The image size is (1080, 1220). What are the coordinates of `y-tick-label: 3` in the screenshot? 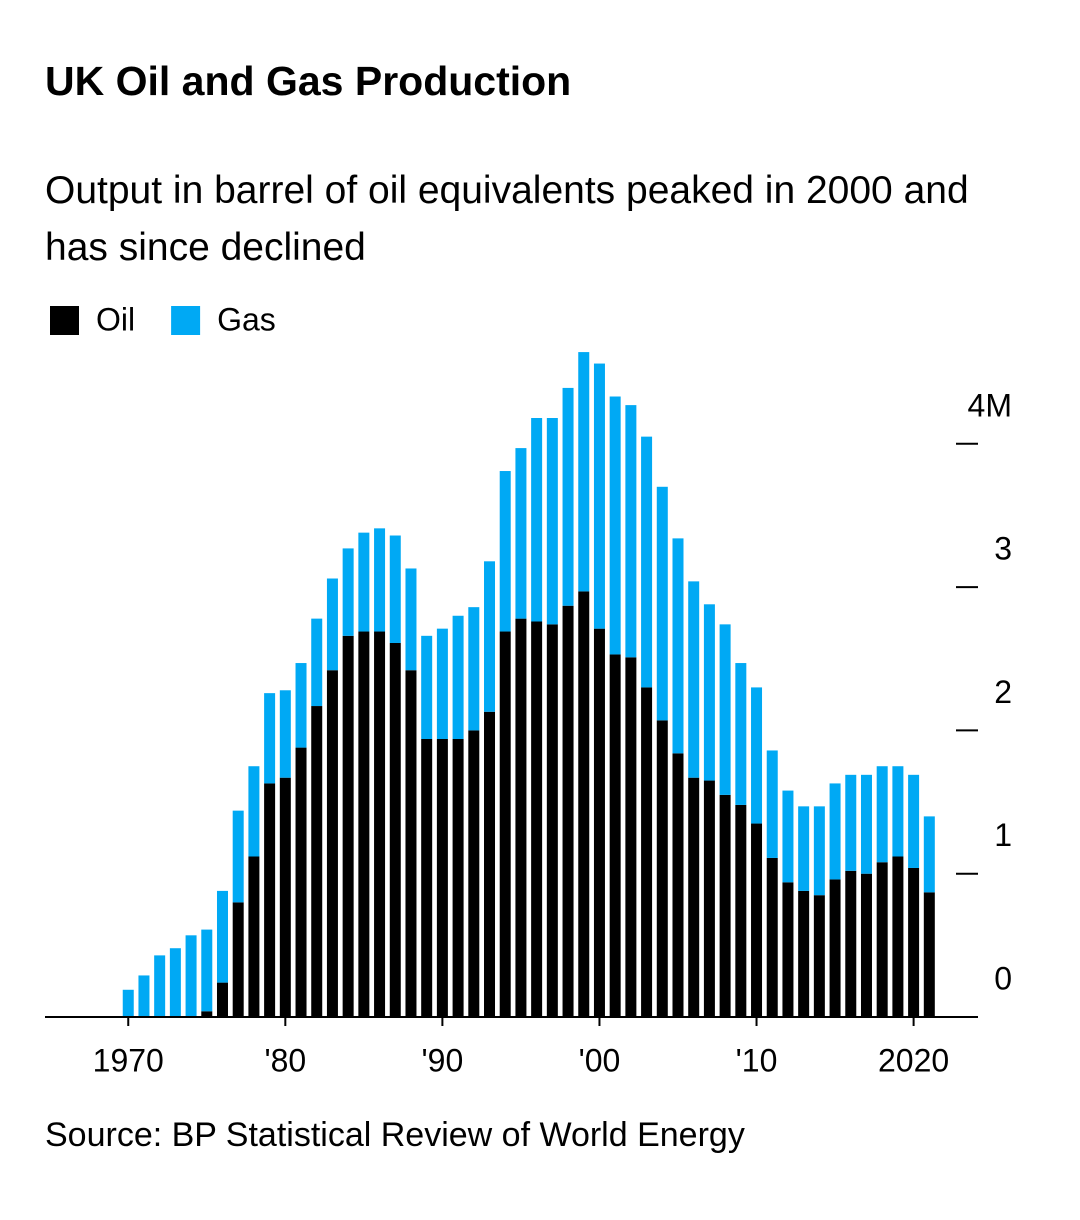 It's located at (1003, 549).